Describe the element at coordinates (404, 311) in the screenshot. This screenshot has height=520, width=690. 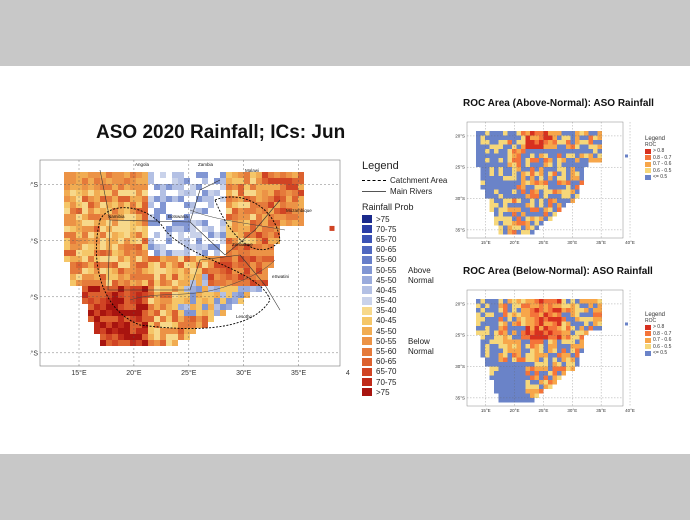
I see `legend-class-row: 35-40` at that location.